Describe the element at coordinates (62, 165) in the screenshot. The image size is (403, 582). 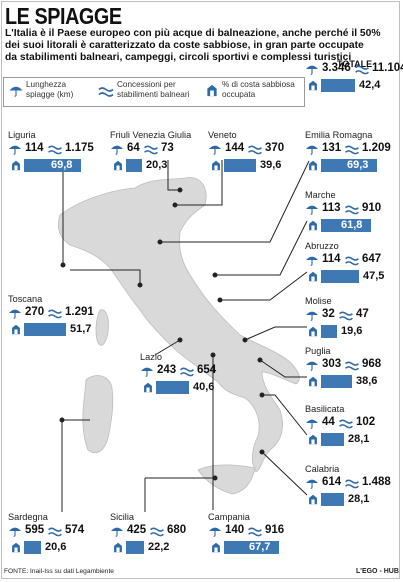
I see `sandy-coast-percent: 69,8` at that location.